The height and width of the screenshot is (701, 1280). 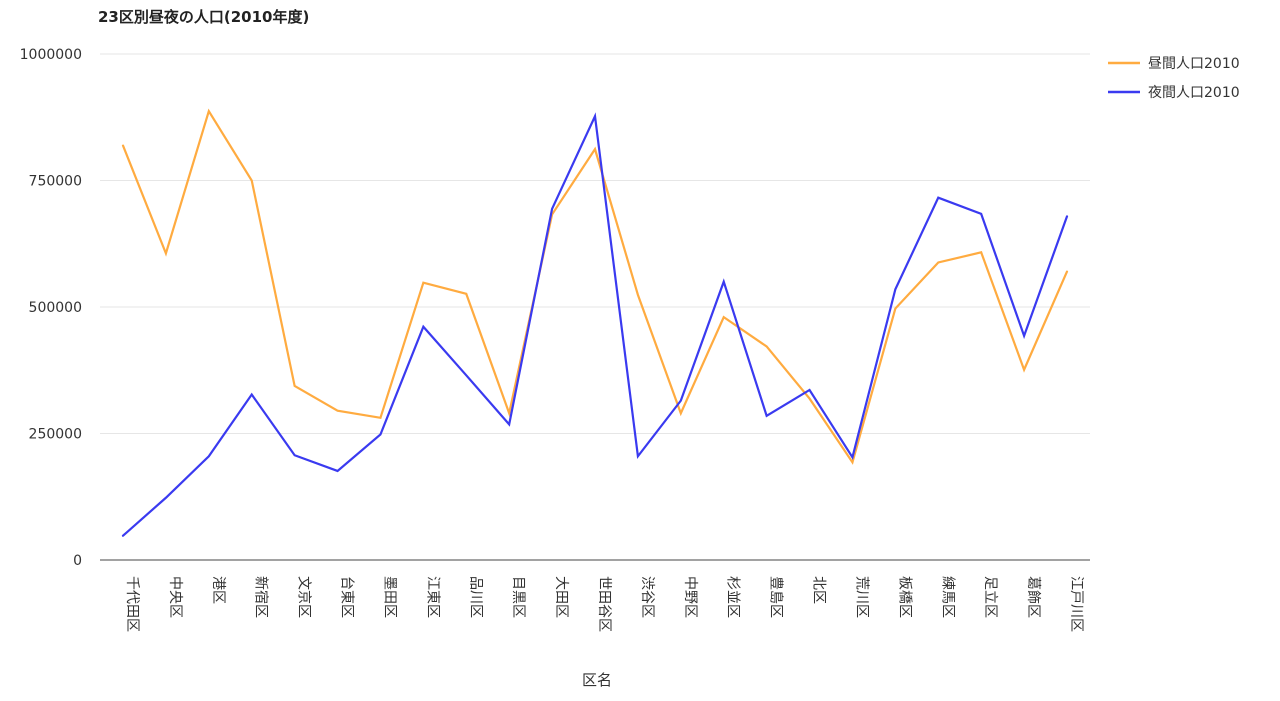 I want to click on x-tick-label: 墨田区, so click(x=389, y=597).